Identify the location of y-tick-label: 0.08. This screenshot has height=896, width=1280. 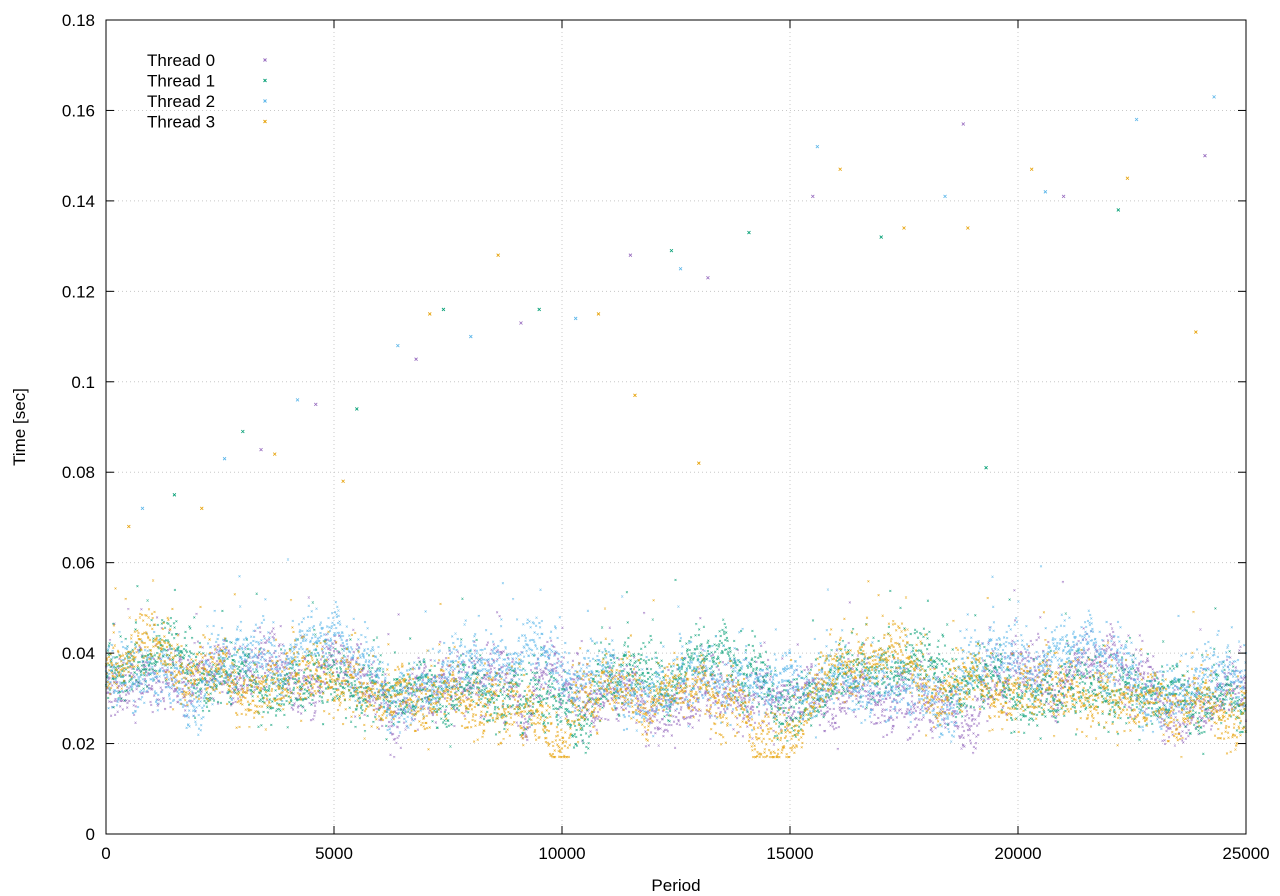
(78, 472).